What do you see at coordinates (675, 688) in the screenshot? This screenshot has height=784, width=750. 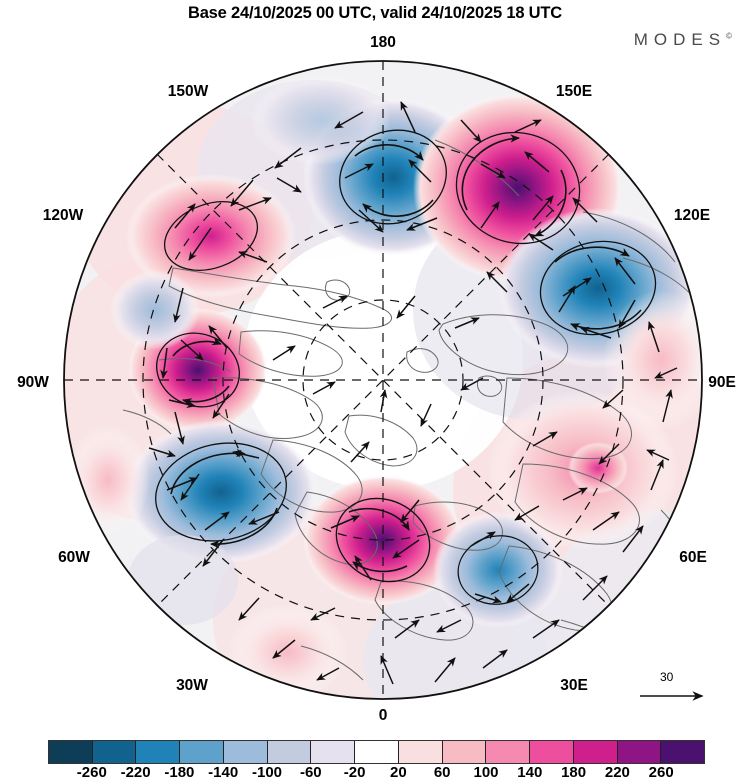 I see `reference-vector: 30` at bounding box center [675, 688].